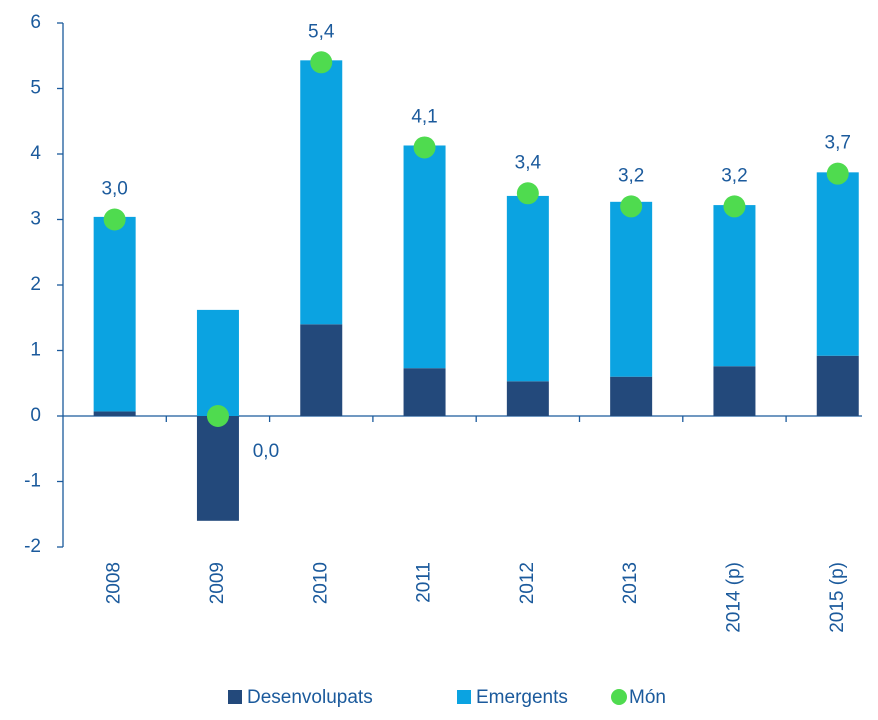 This screenshot has width=878, height=720. I want to click on y-tick-label: 6, so click(35, 22).